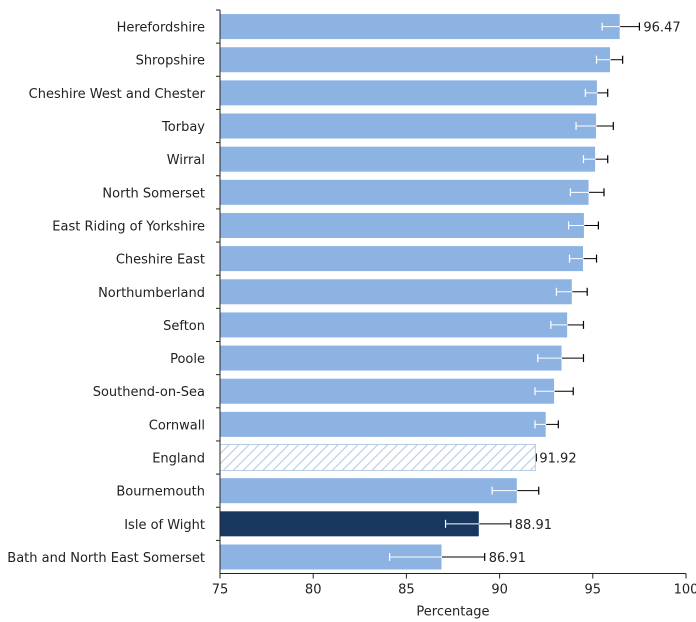 This screenshot has width=696, height=622. Describe the element at coordinates (561, 358) in the screenshot. I see `error-bar-poole` at that location.